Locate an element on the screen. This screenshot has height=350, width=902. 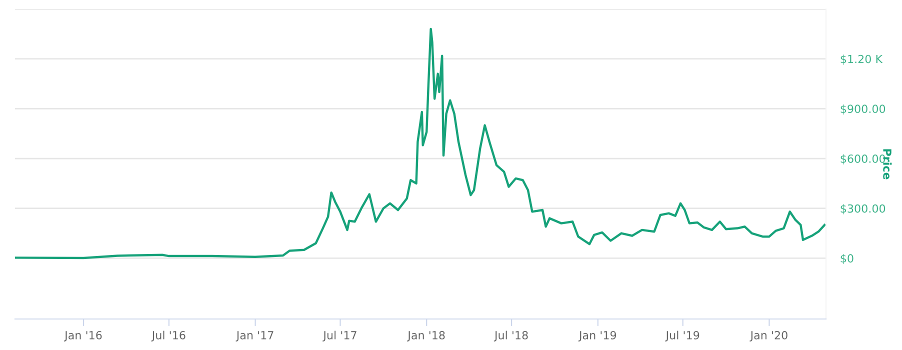
x-tick-label: Jan '18 is located at coordinates (426, 336).